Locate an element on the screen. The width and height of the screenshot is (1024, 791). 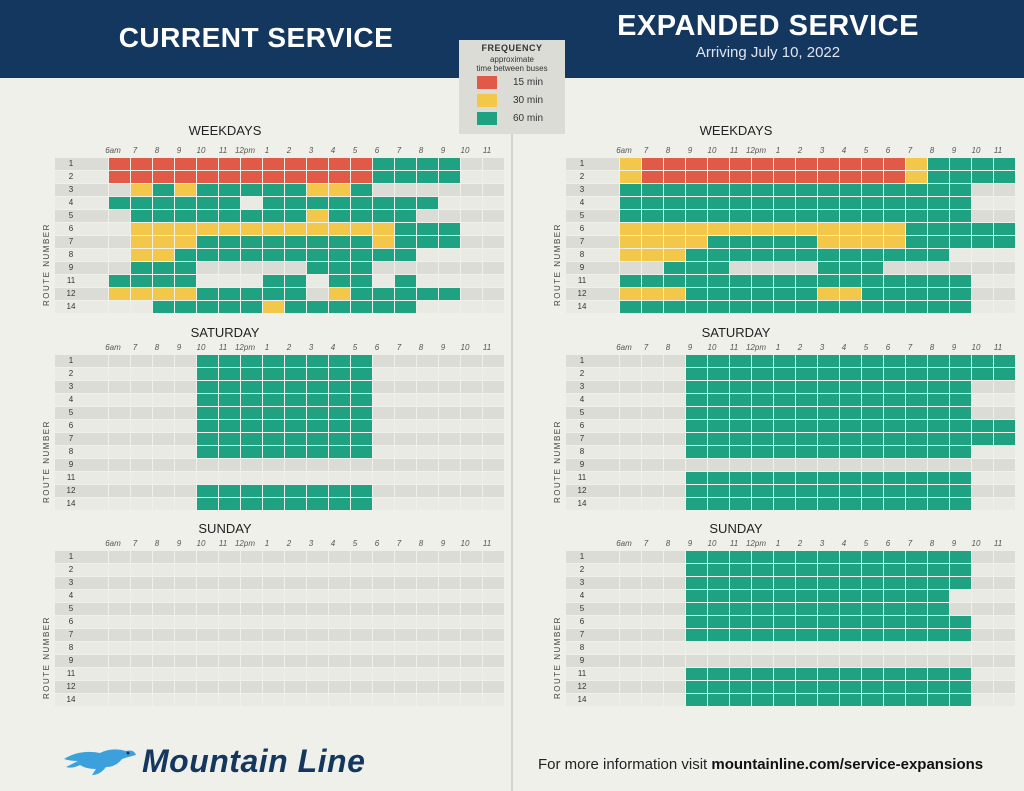
current-saturday-route-label: 1 is located at coordinates (71, 361).